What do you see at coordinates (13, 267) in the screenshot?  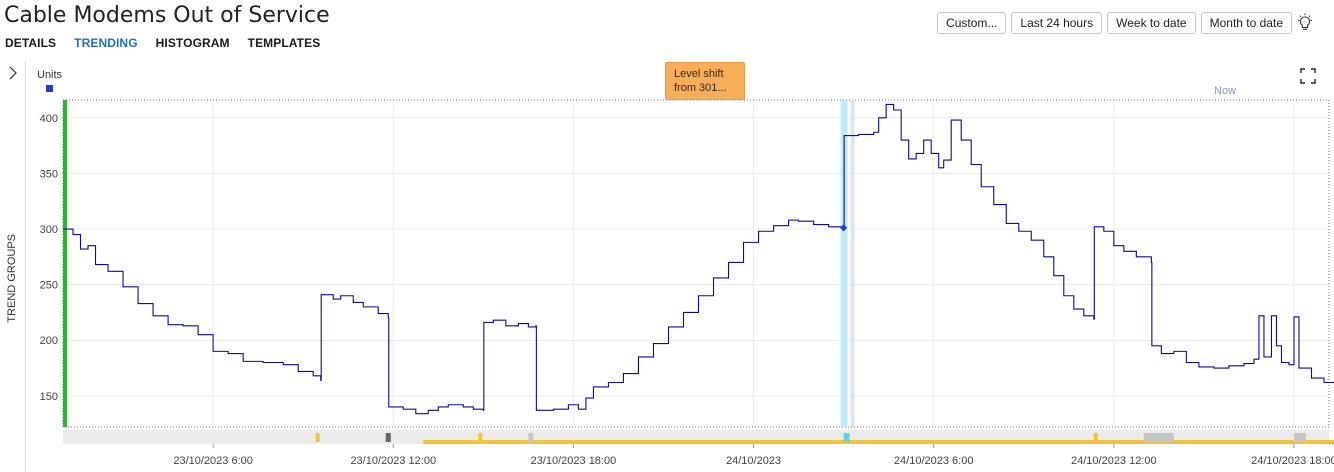 I see `trend-groups-panel: TREND GROUPS` at bounding box center [13, 267].